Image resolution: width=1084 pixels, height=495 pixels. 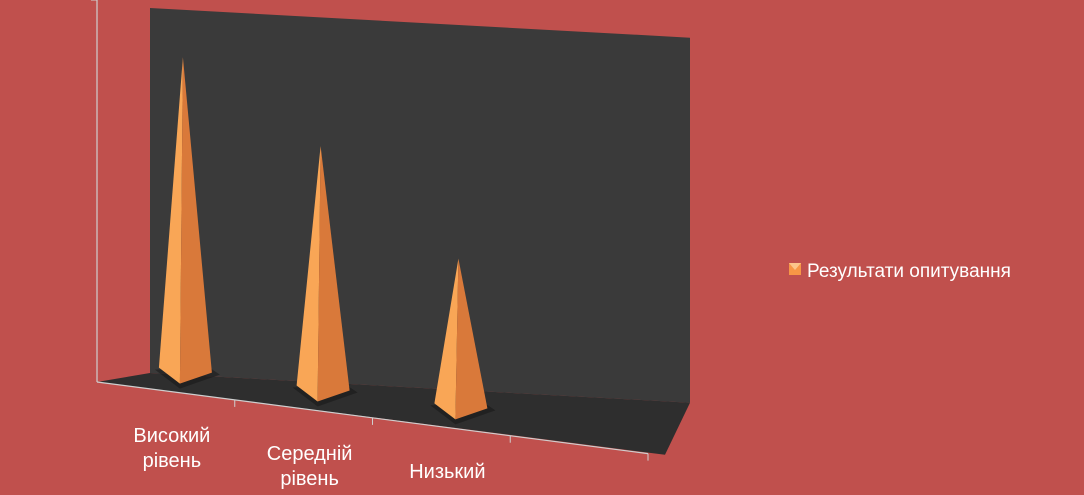 I want to click on y-tick-label: 40%, so click(x=68, y=2).